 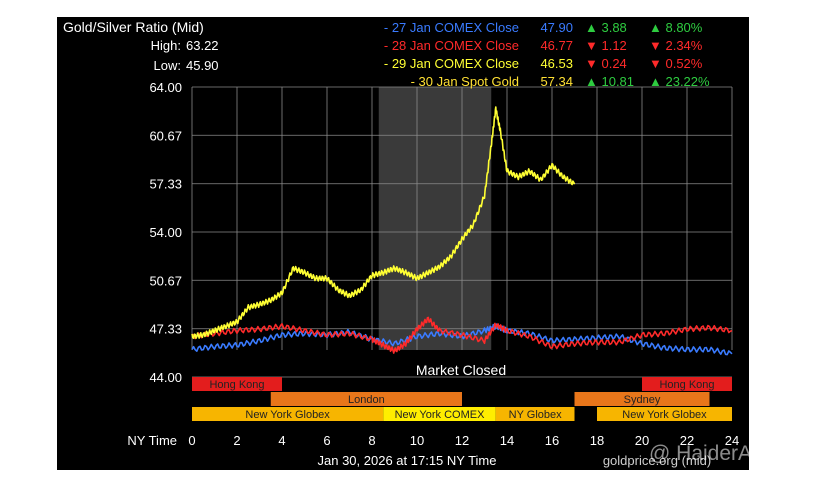 What do you see at coordinates (326, 440) in the screenshot?
I see `x-tick-label: 6` at bounding box center [326, 440].